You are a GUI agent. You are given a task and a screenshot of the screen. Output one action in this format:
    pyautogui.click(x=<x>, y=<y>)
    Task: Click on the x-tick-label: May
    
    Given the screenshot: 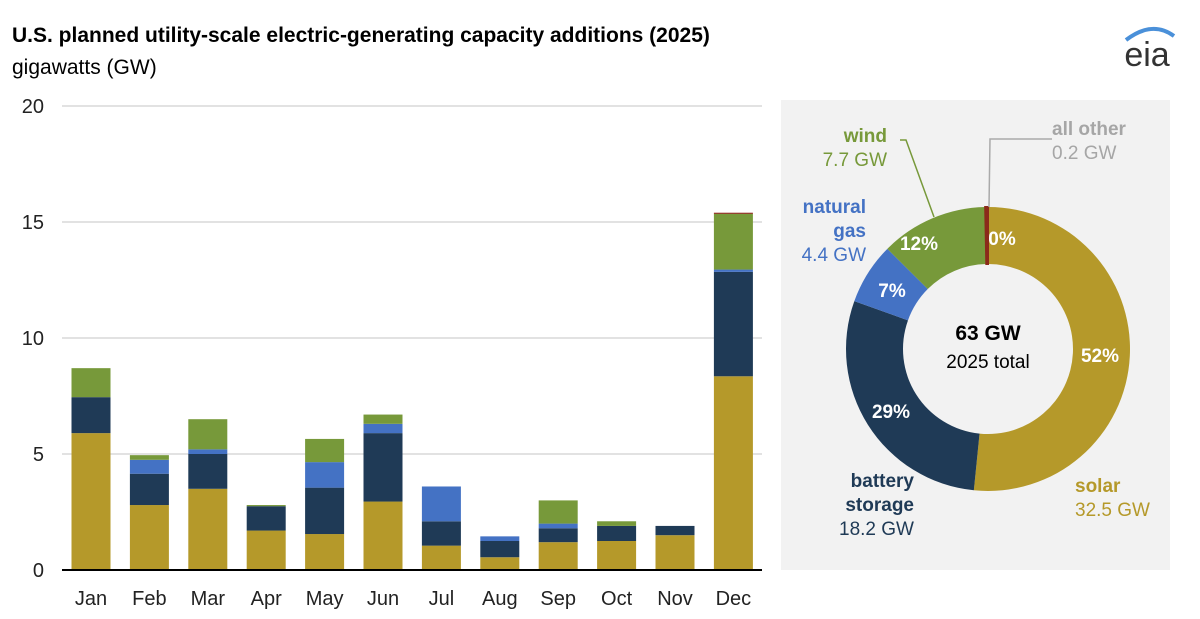 What is the action you would take?
    pyautogui.click(x=325, y=599)
    